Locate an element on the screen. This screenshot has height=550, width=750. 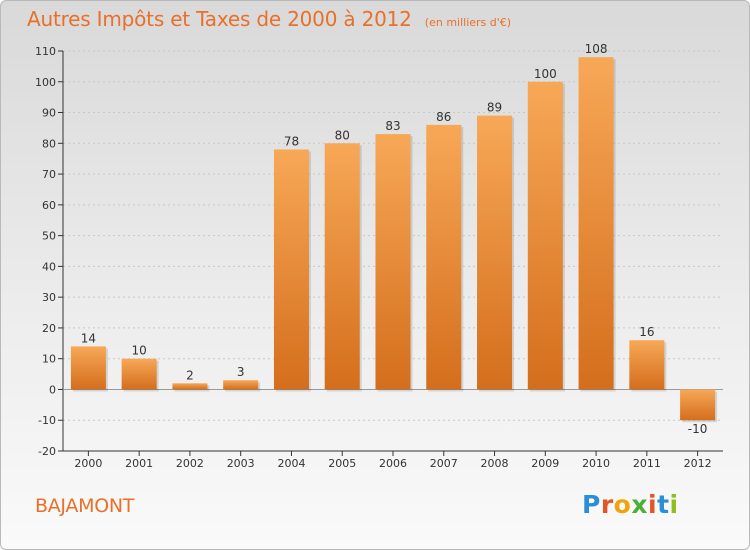
y-tick-label: -20 is located at coordinates (47, 451).